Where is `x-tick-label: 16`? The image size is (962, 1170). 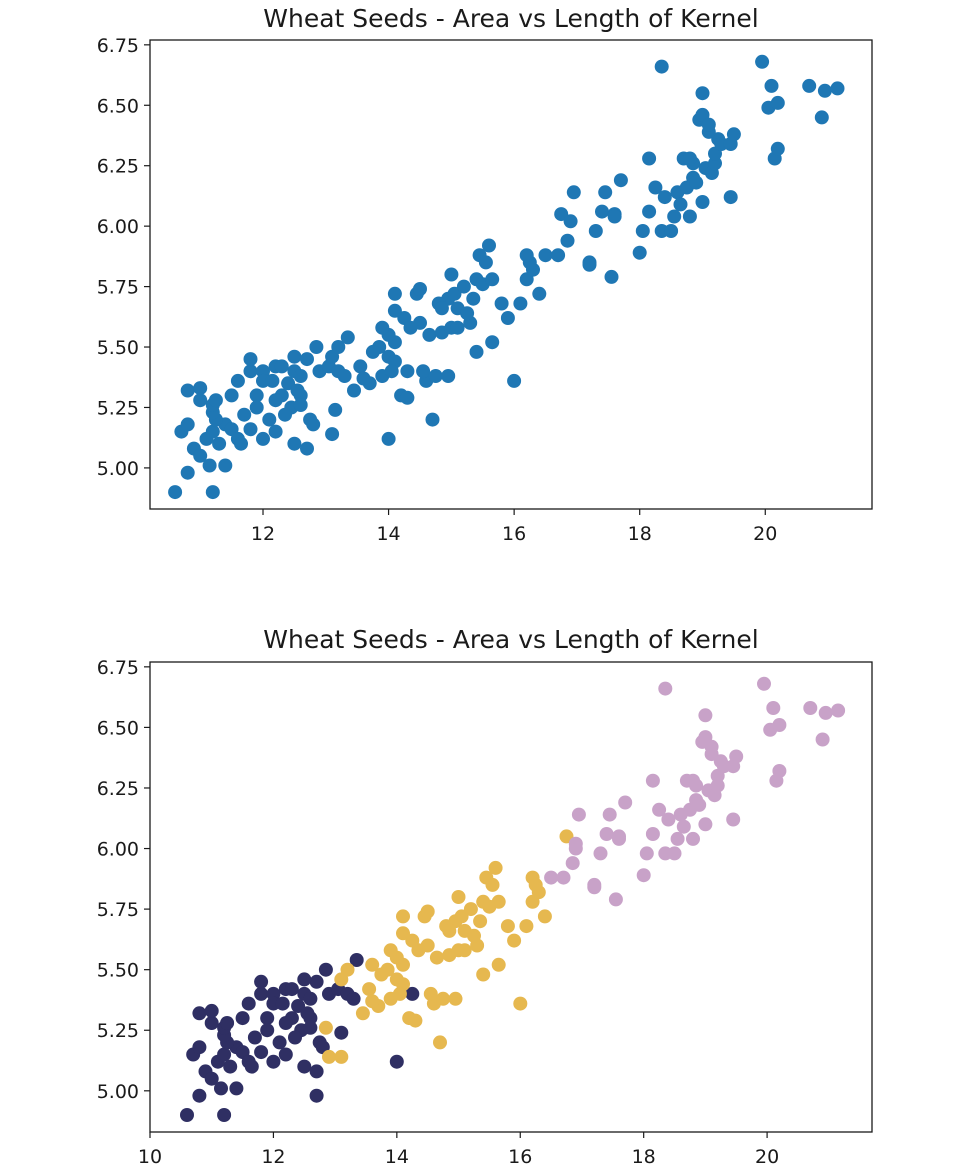 x-tick-label: 16 is located at coordinates (514, 534).